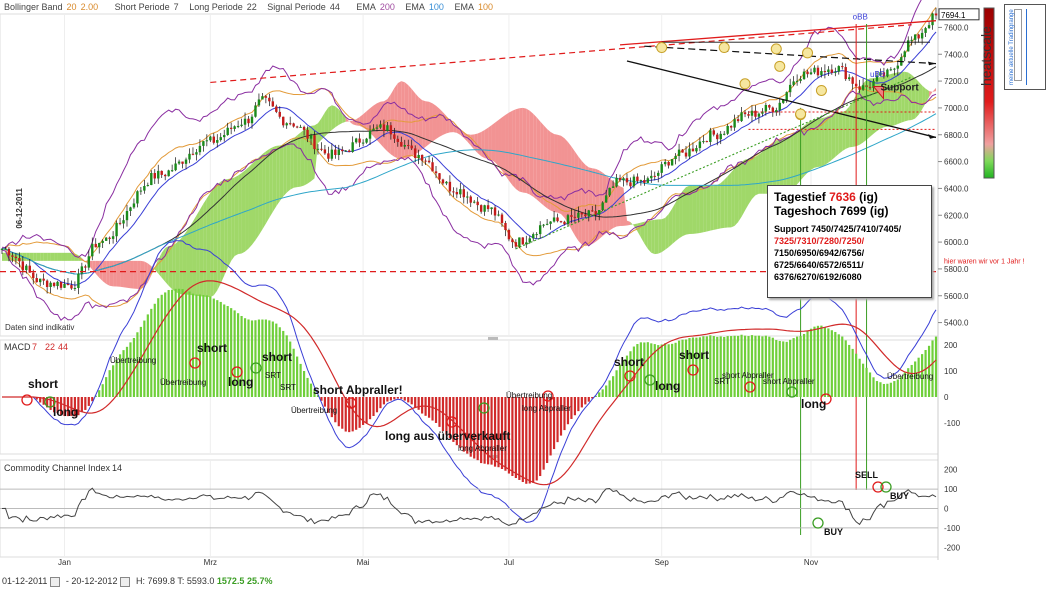 Image resolution: width=1050 pixels, height=589 pixels. Describe the element at coordinates (117, 468) in the screenshot. I see `cci-period: 14` at that location.